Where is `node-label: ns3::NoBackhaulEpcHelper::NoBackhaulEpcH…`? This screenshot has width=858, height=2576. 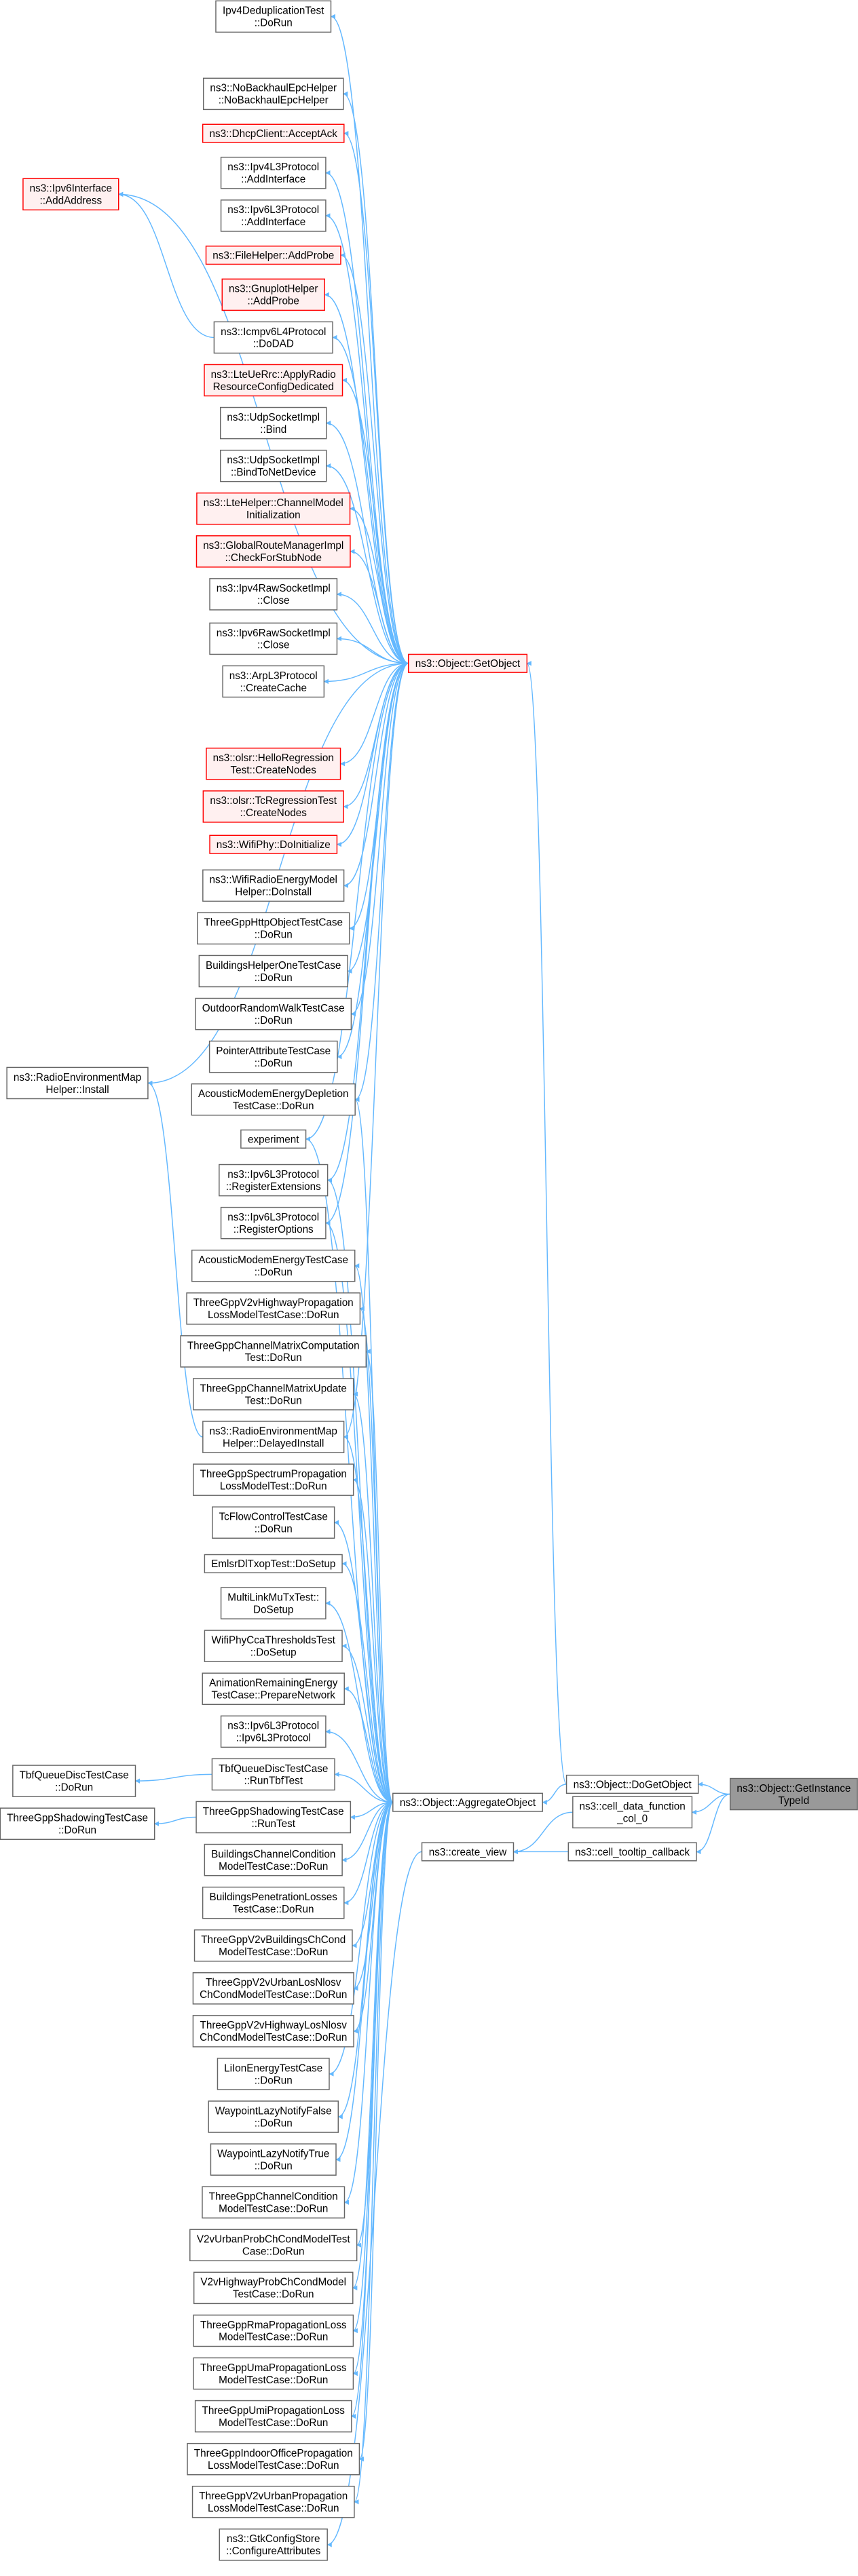
node-label: ns3::NoBackhaulEpcHelper::NoBackhaulEpcH… is located at coordinates (273, 95).